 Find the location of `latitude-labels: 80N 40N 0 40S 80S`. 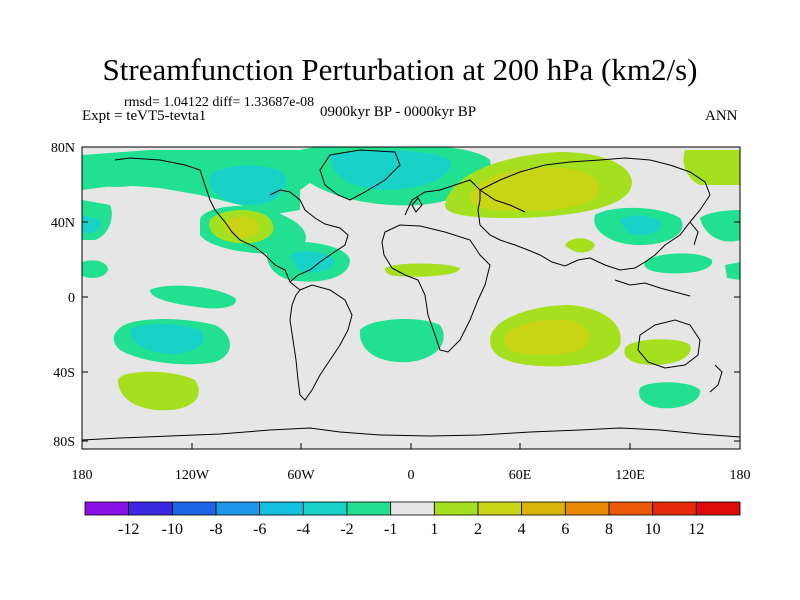

latitude-labels: 80N 40N 0 40S 80S is located at coordinates (63, 295).